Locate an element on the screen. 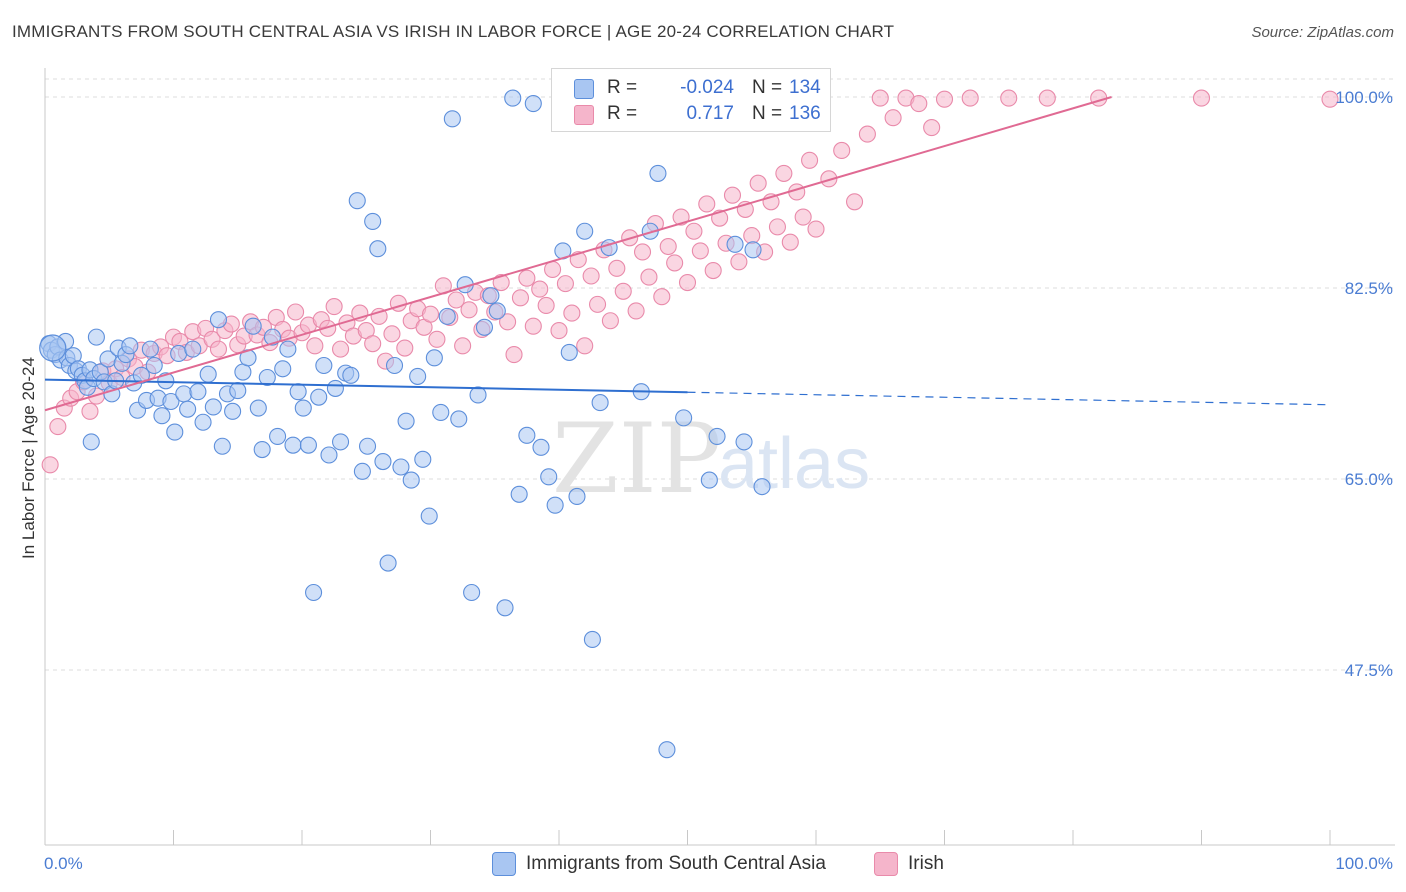  legend-n-value: 134 is located at coordinates (805, 87).